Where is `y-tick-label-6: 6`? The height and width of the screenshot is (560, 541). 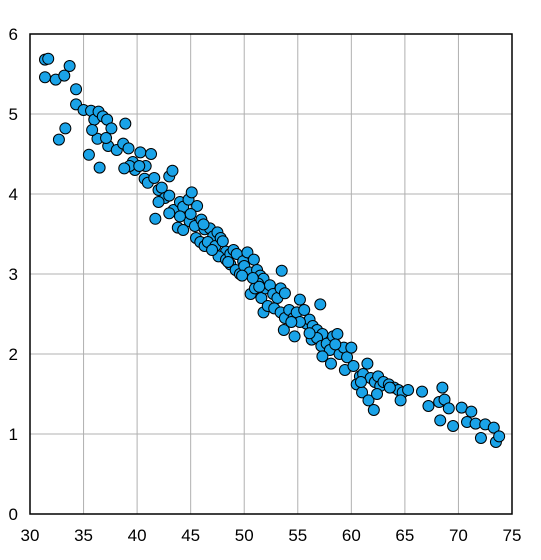
y-tick-label-6: 6 is located at coordinates (13, 34).